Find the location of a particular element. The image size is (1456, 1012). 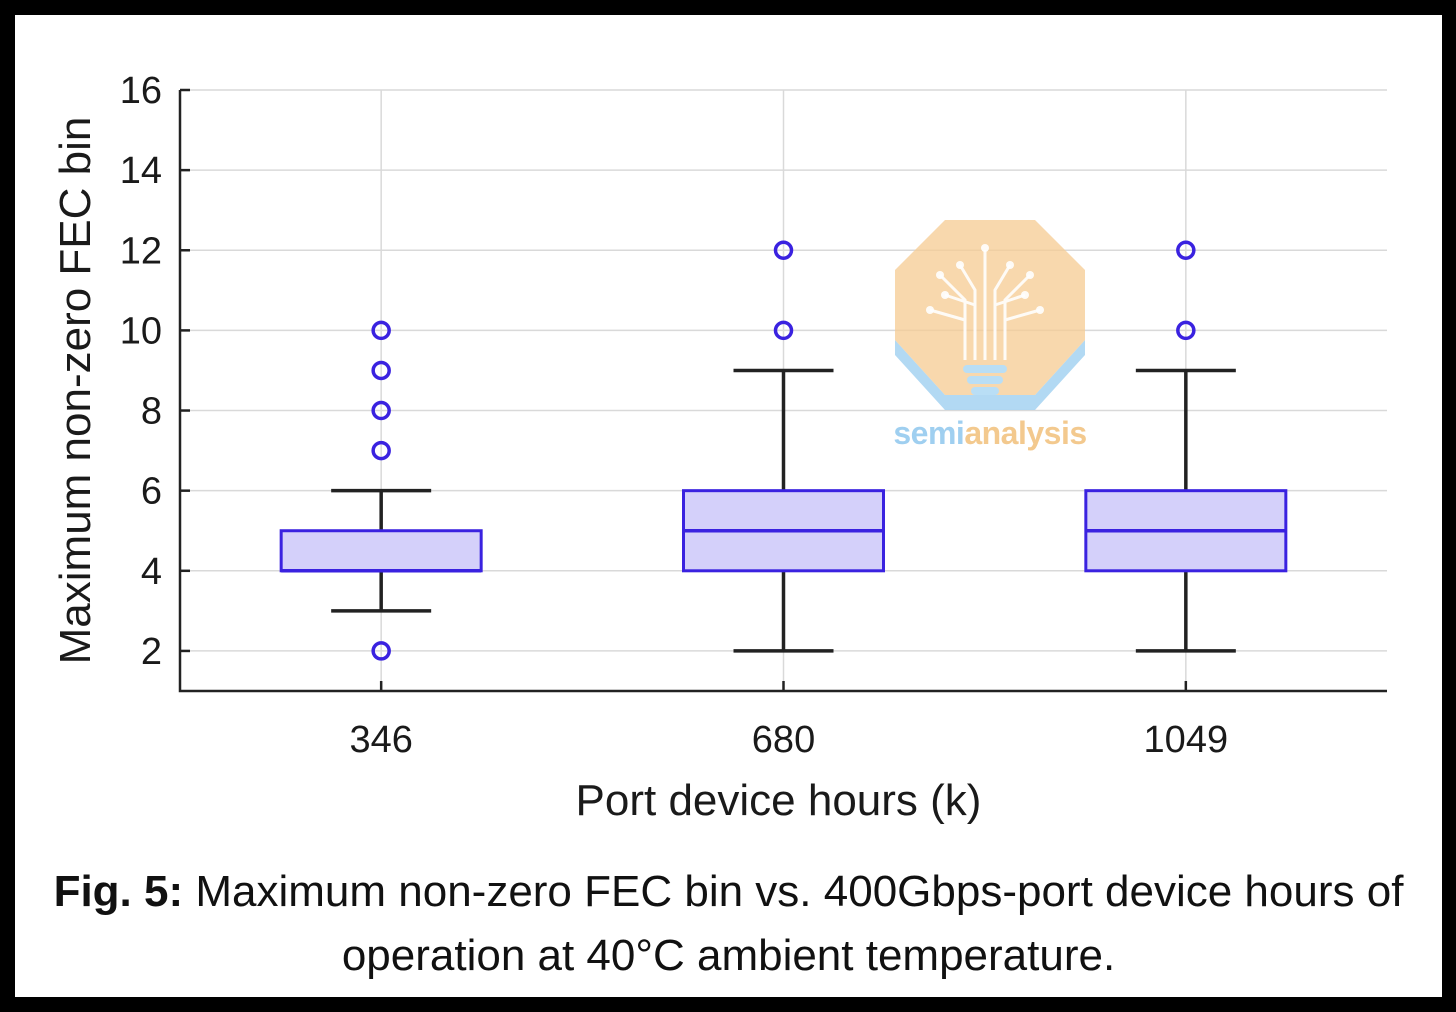

semianalysis-watermark: semianalysis is located at coordinates (990, 345).